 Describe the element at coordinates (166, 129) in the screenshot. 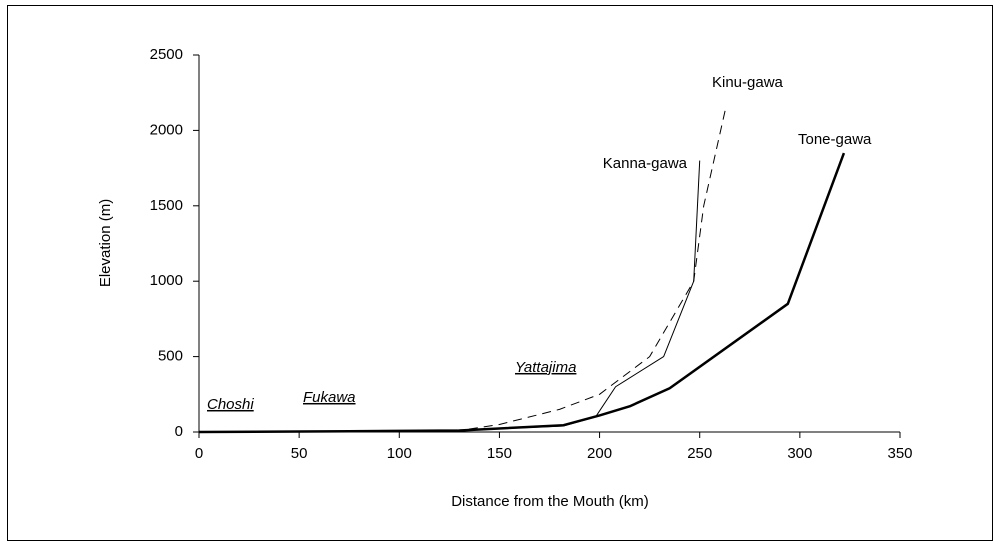

I see `y-tick-label: 2000` at that location.